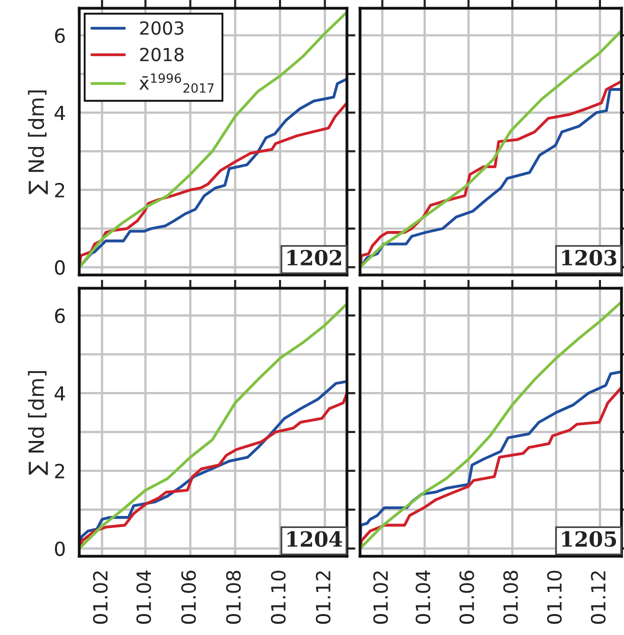 The height and width of the screenshot is (635, 624). What do you see at coordinates (162, 55) in the screenshot?
I see `legend-label: 2018` at bounding box center [162, 55].